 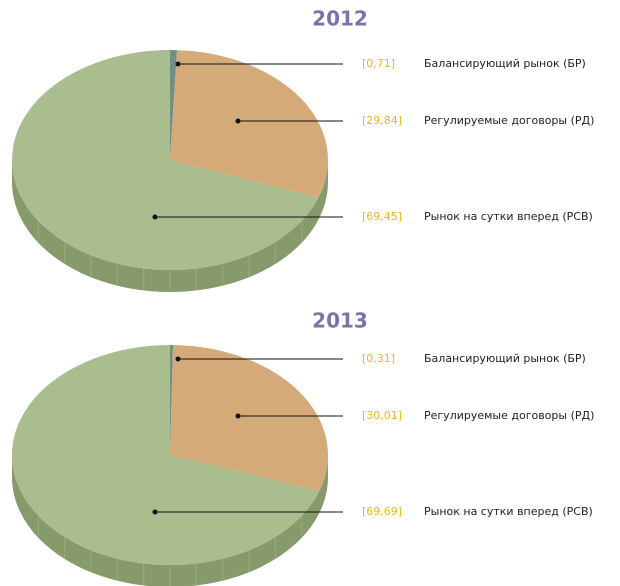 I want to click on value-label: [69,45], so click(x=382, y=216).